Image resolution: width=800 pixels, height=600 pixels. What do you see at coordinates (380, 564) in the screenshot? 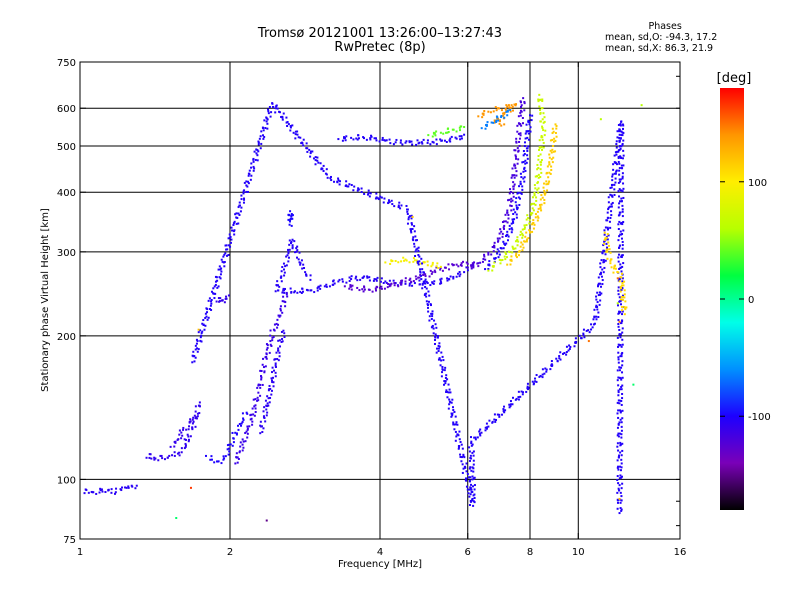
I see `x-axis-label: Frequency [MHz]` at bounding box center [380, 564].